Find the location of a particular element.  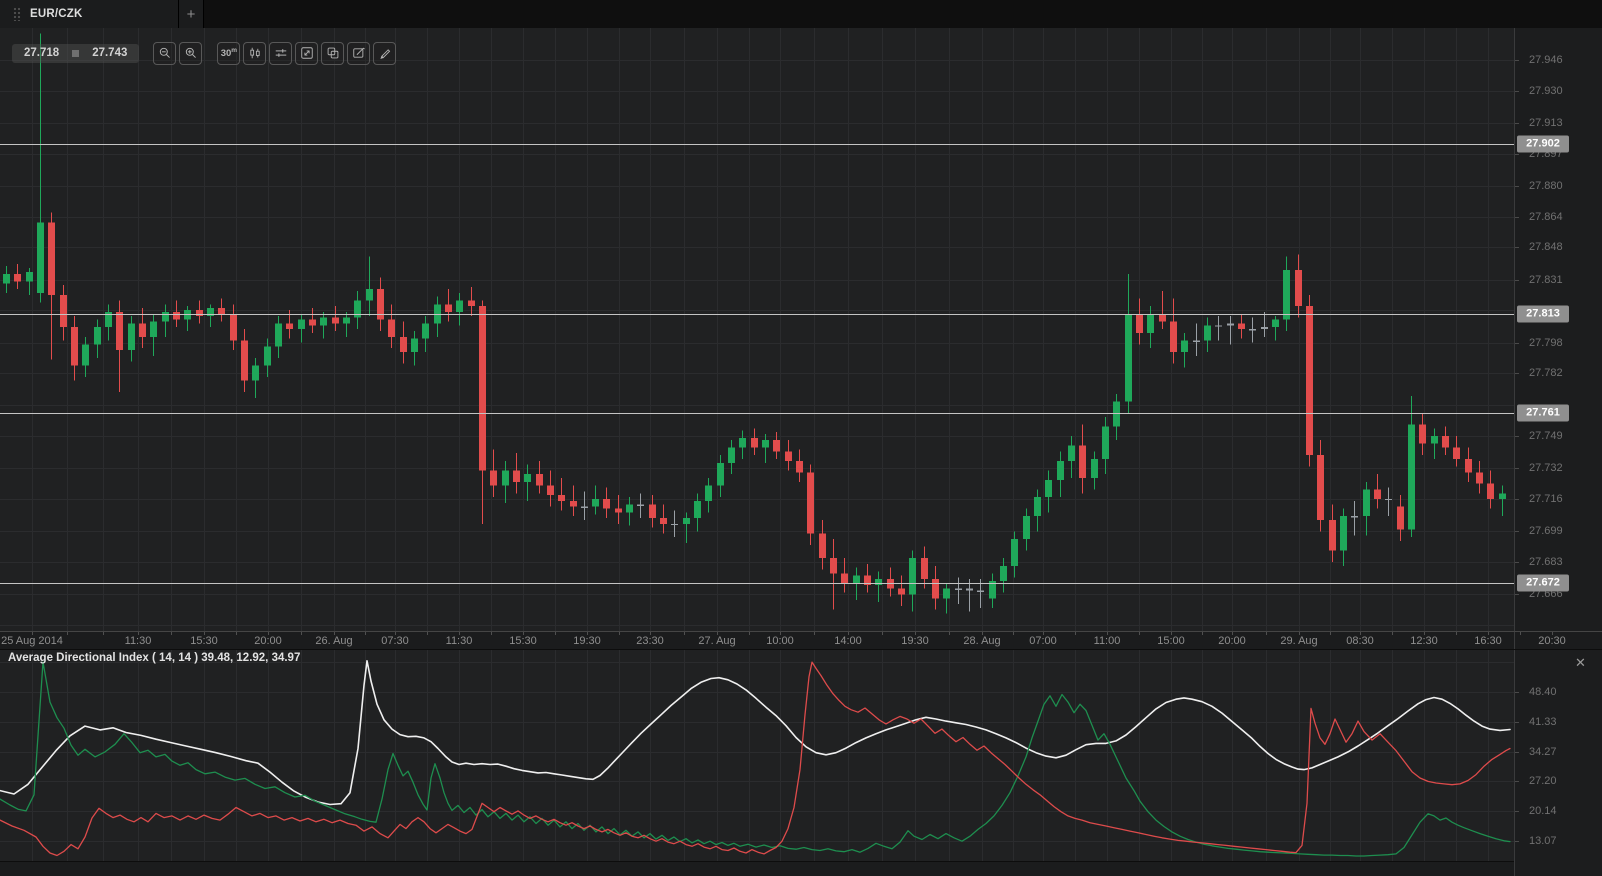

axis-divider is located at coordinates (1514, 640).